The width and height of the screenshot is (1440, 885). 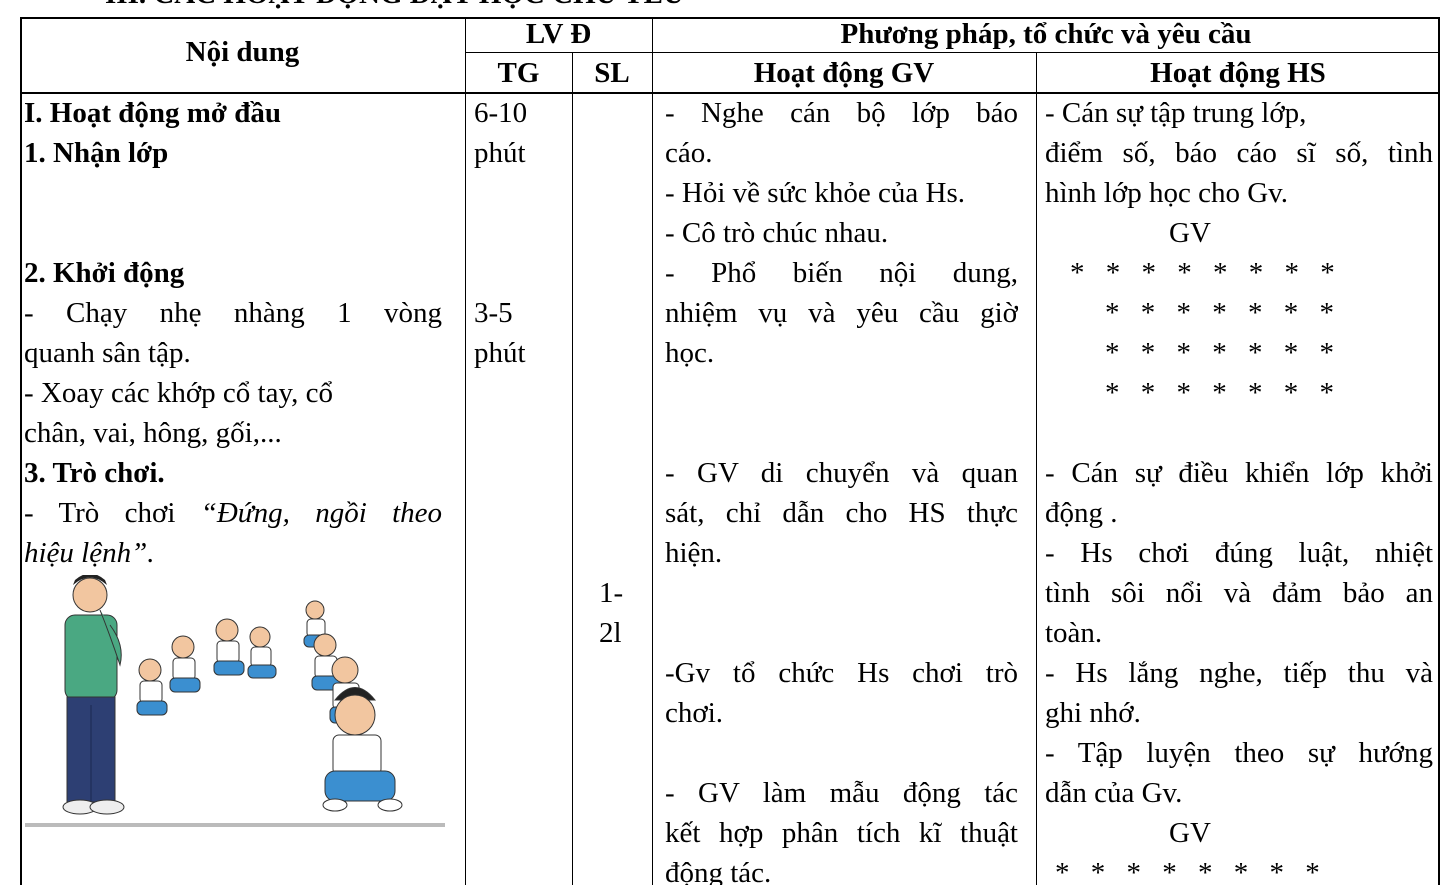 I want to click on hs-line: hình lớp học cho Gv., so click(x=1167, y=193).